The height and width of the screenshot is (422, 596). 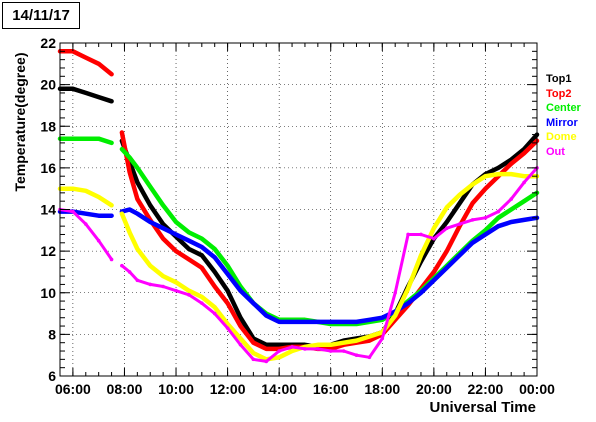 What do you see at coordinates (482, 407) in the screenshot?
I see `x-axis-label: Universal Time` at bounding box center [482, 407].